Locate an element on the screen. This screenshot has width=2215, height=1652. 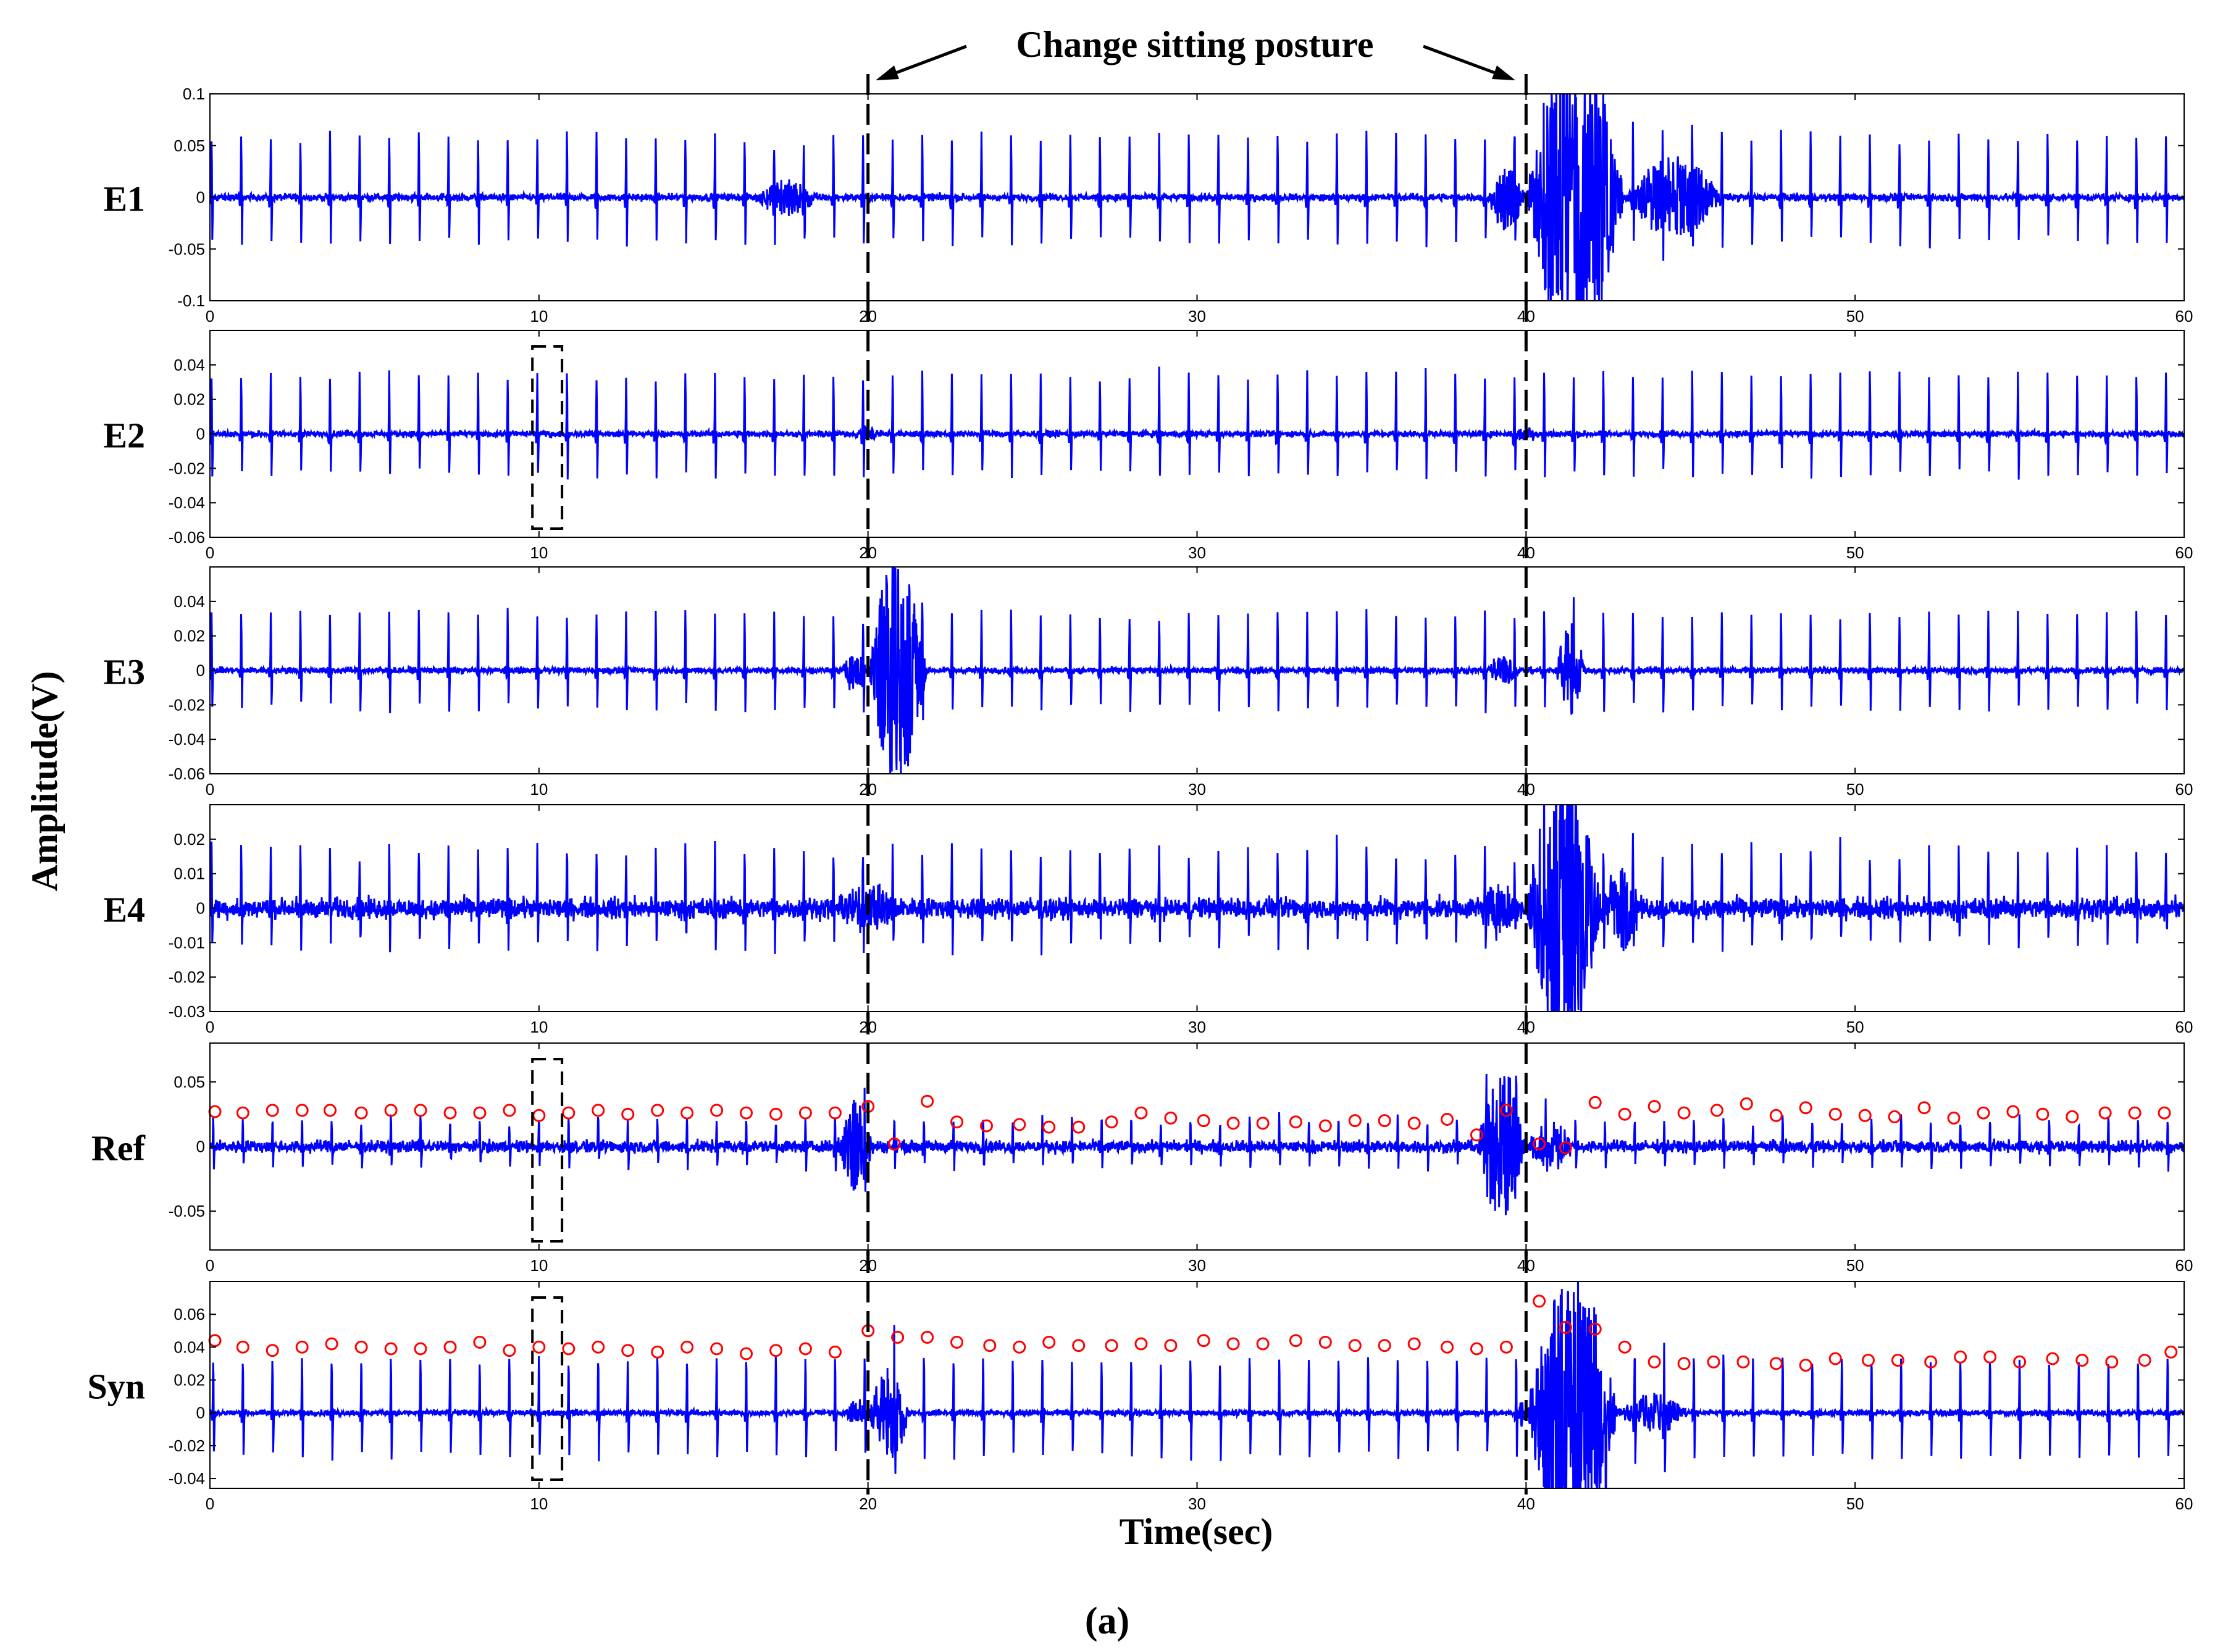
annotation-arrow-left is located at coordinates (925, 61).